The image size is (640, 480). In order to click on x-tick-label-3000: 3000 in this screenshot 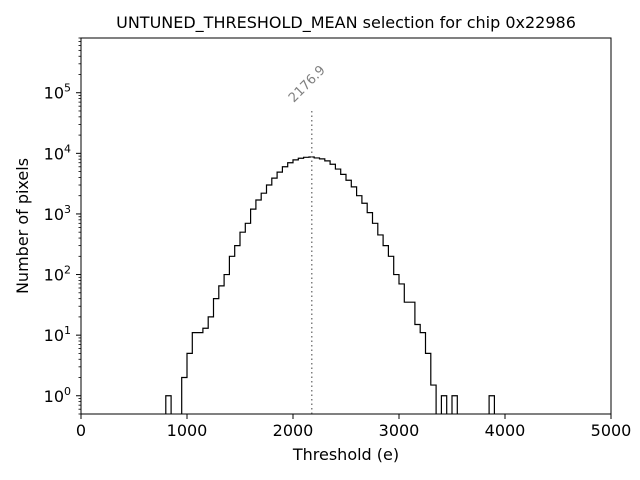, I will do `click(399, 430)`.